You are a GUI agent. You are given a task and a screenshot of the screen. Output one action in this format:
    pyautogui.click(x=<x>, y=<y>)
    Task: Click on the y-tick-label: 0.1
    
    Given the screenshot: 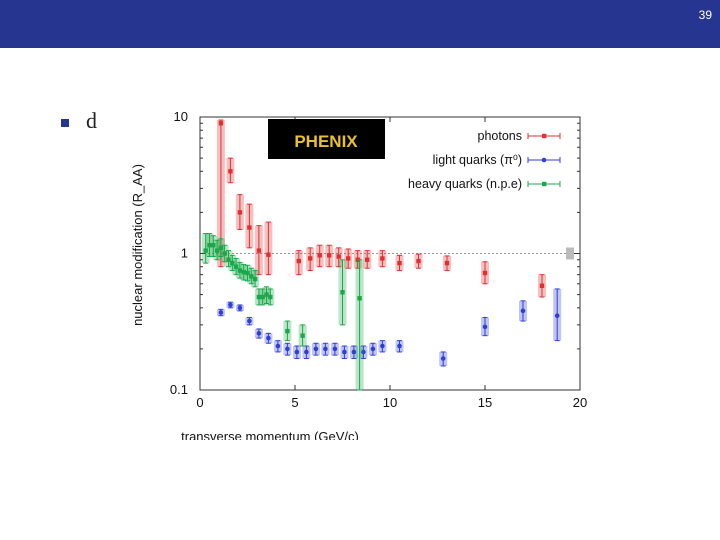 What is the action you would take?
    pyautogui.click(x=179, y=389)
    